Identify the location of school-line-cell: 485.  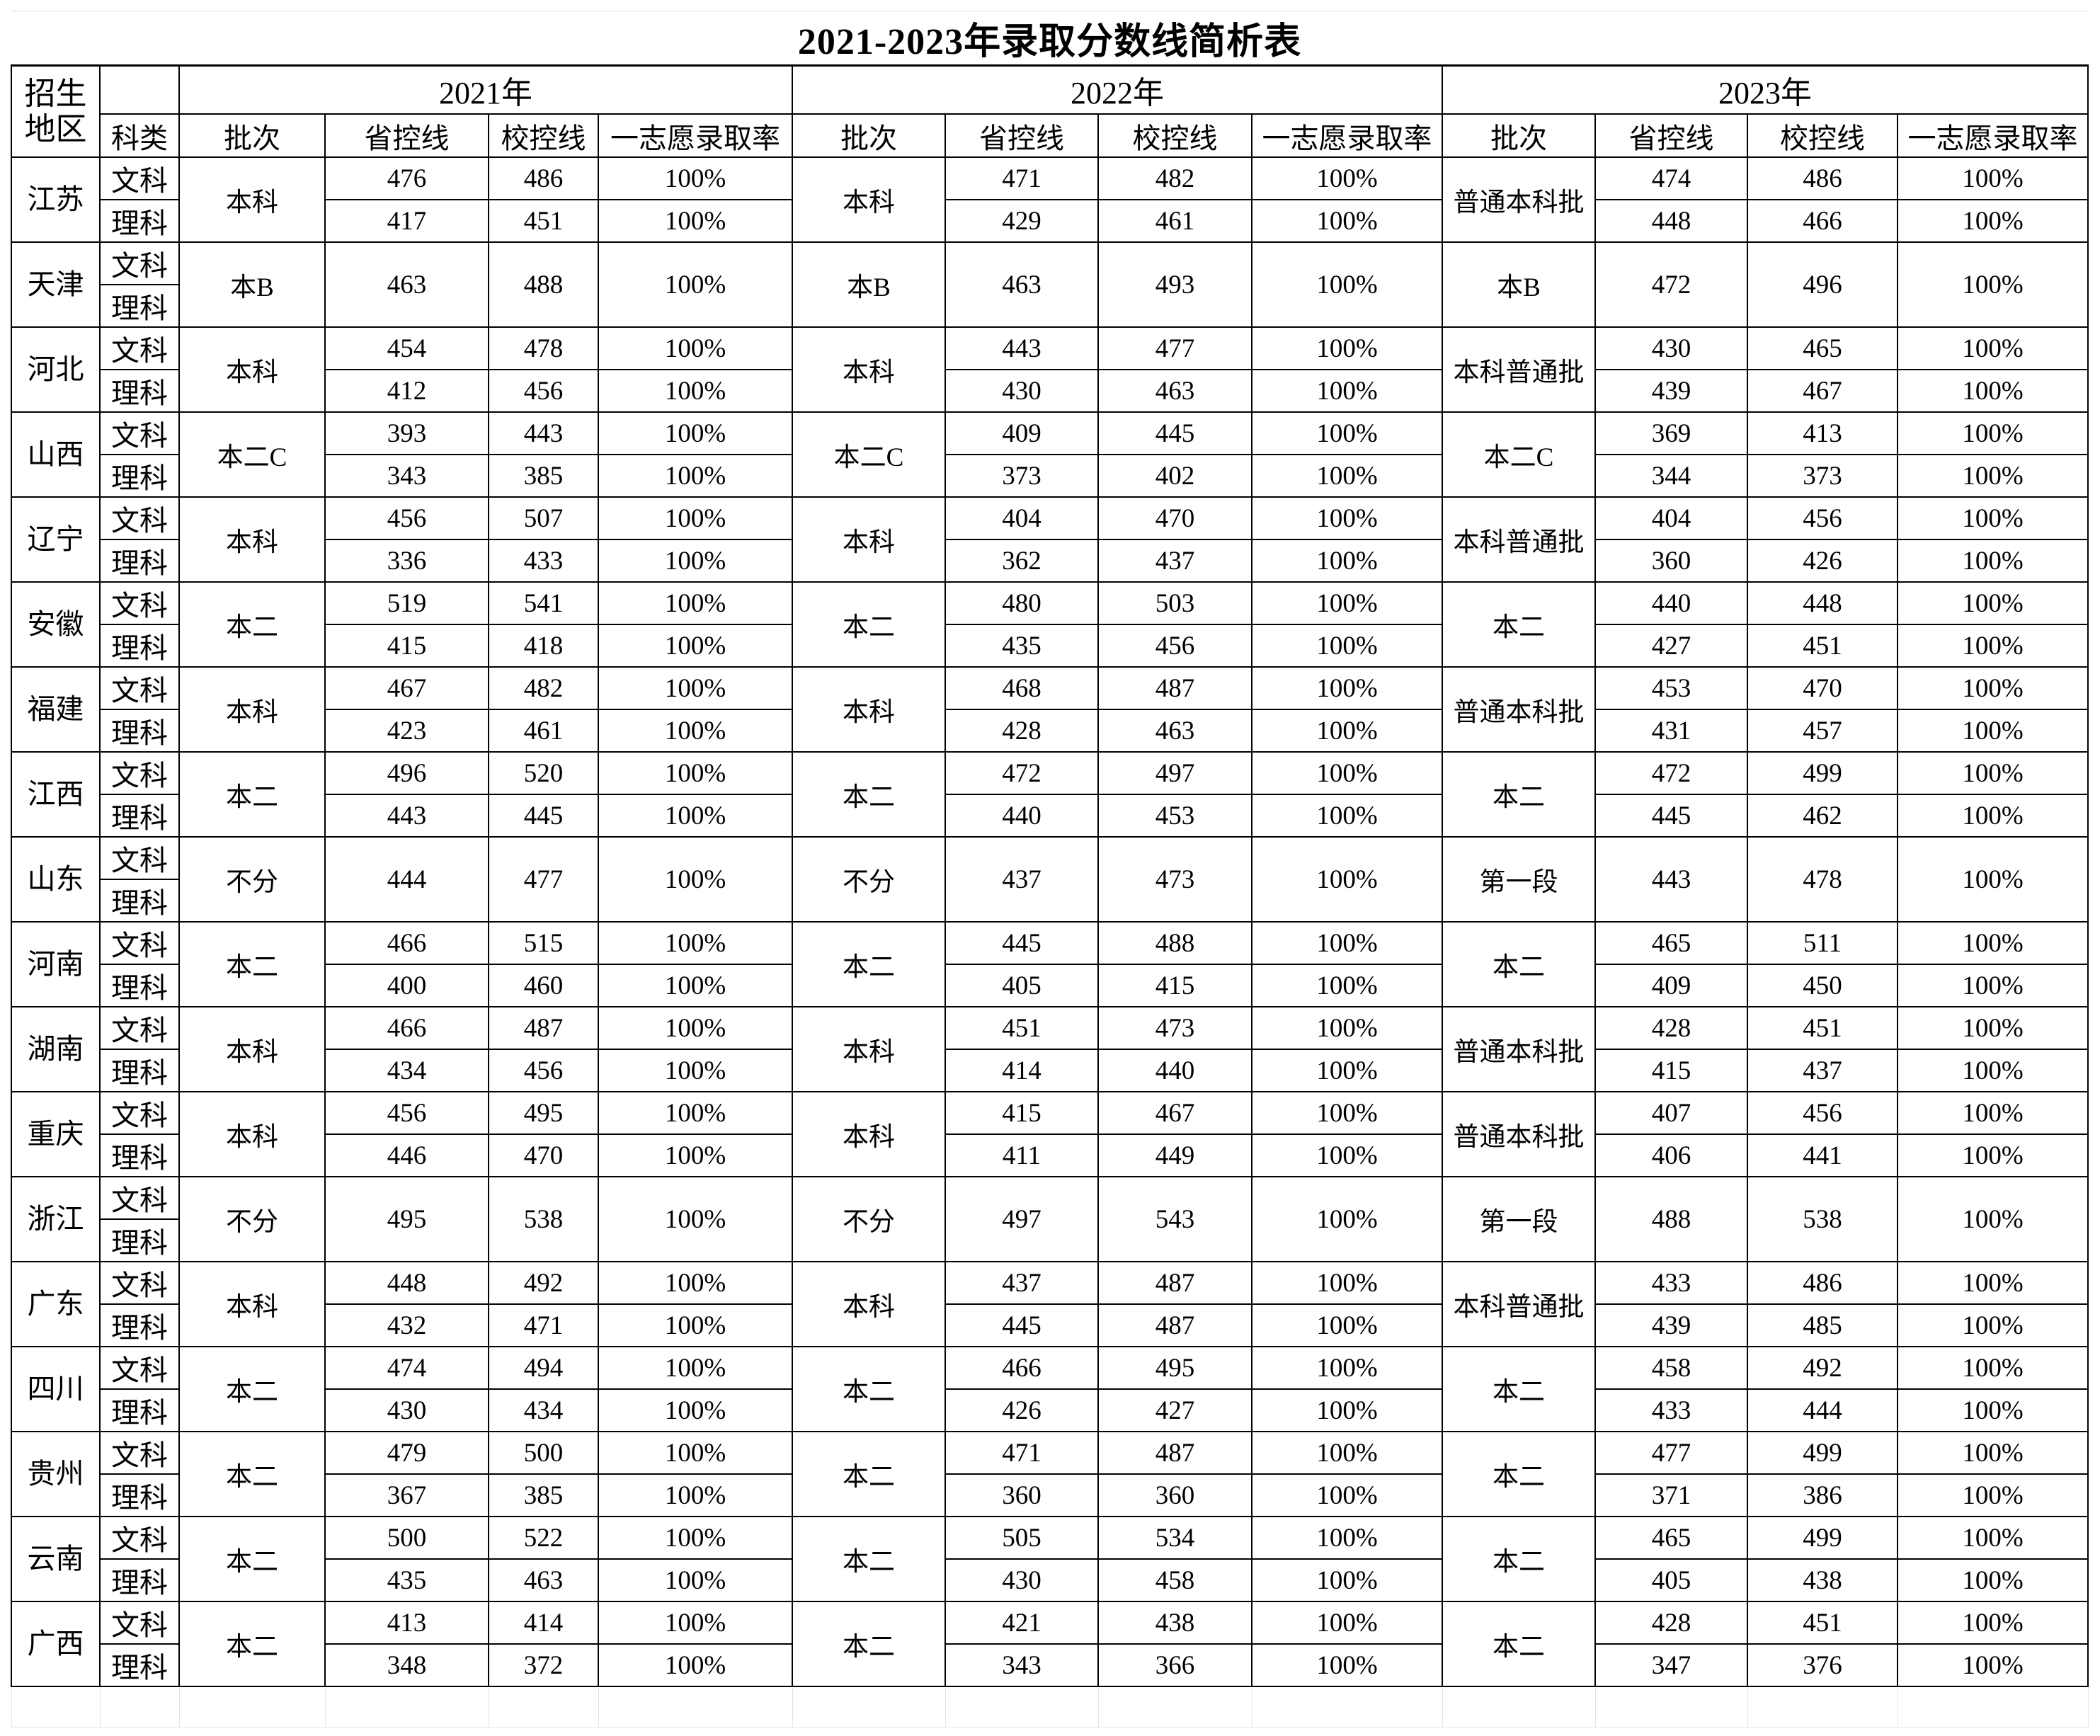
(1822, 1325).